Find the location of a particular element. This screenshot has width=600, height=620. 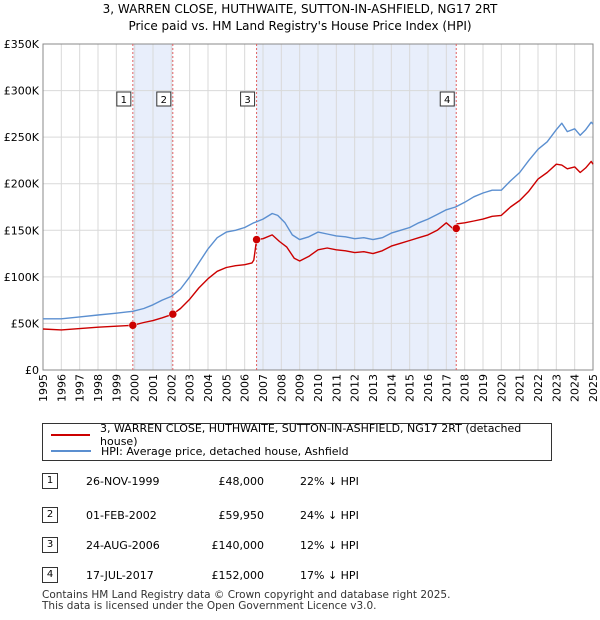

x-tick-label: 2023 is located at coordinates (556, 388).